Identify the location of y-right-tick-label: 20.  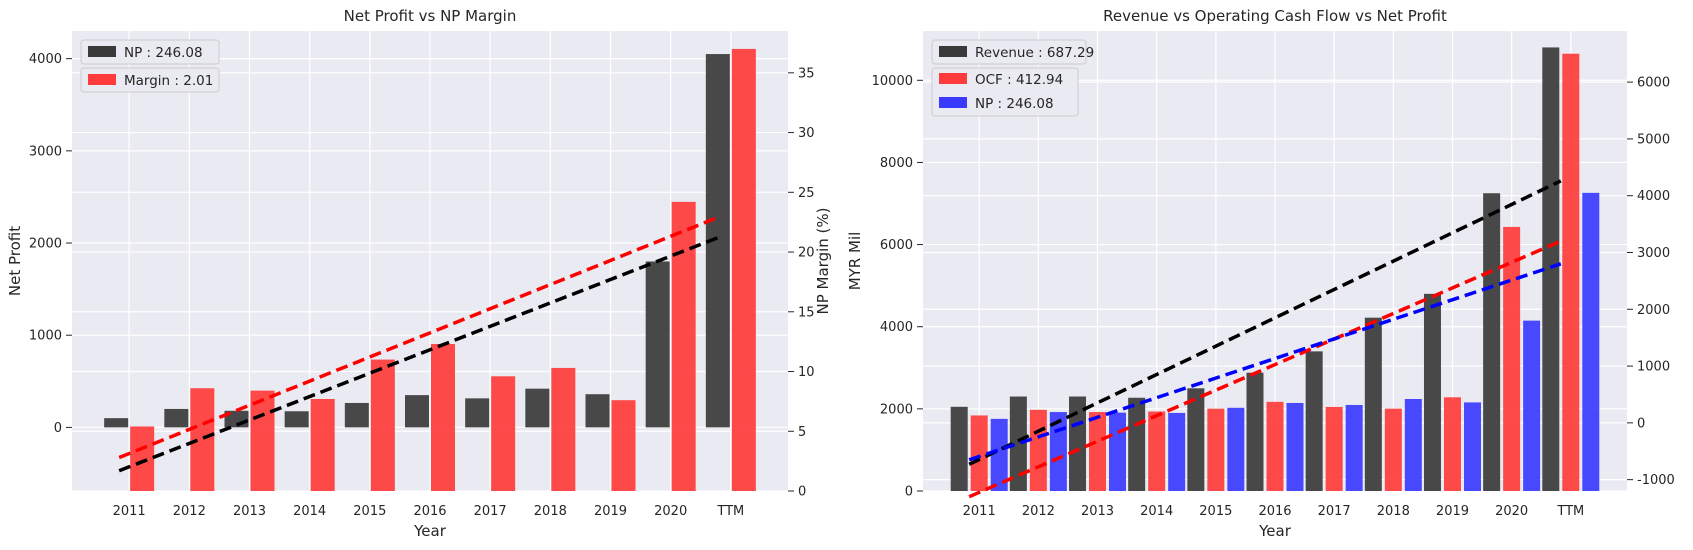
(806, 253).